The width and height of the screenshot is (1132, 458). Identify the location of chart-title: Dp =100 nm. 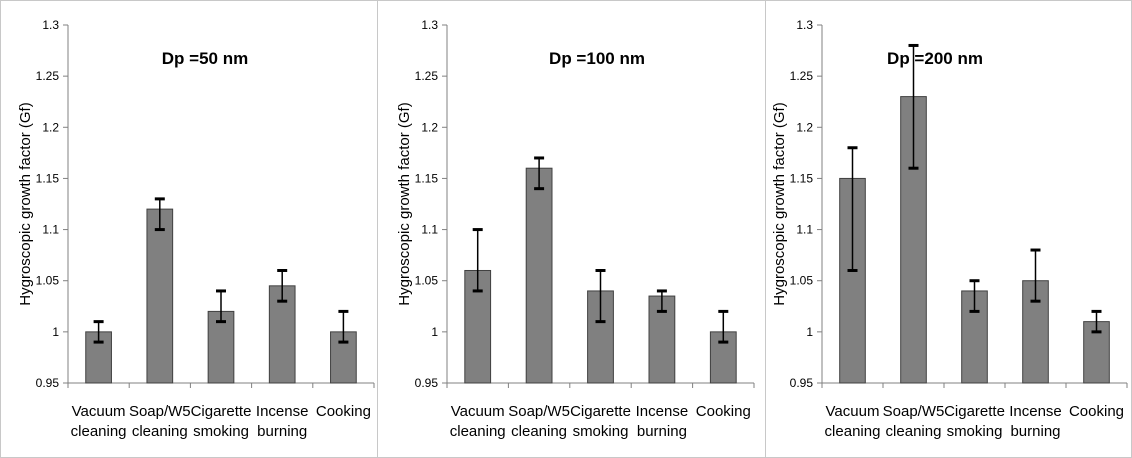
(597, 58).